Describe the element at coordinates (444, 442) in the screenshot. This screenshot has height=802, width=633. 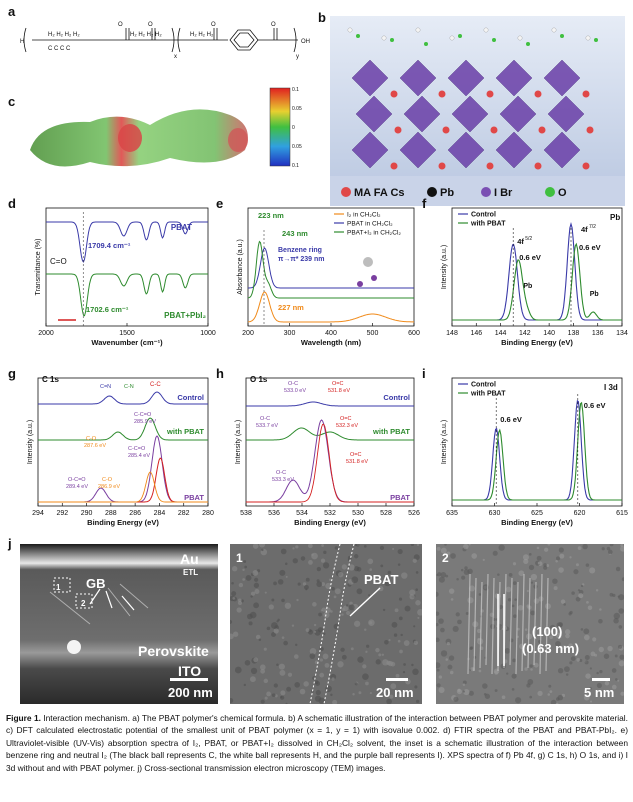
I see `xps-i-ylabel: Intensity (a.u.)` at that location.